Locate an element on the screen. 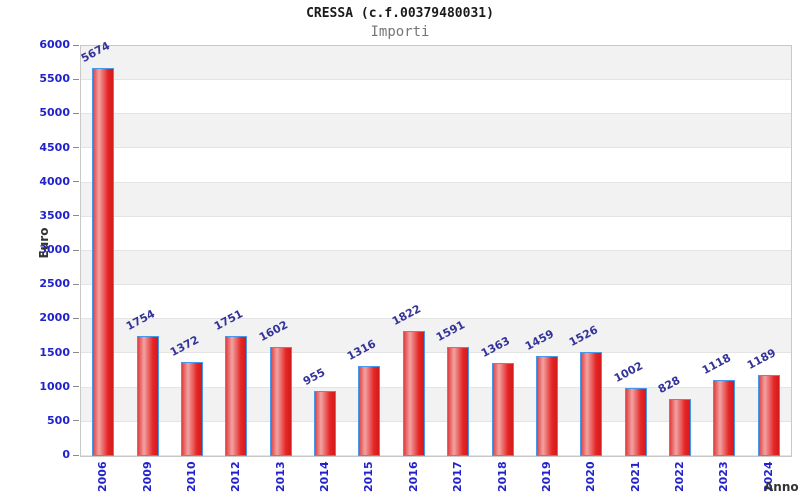 The height and width of the screenshot is (500, 800). x-tick-label: 2019 is located at coordinates (546, 476).